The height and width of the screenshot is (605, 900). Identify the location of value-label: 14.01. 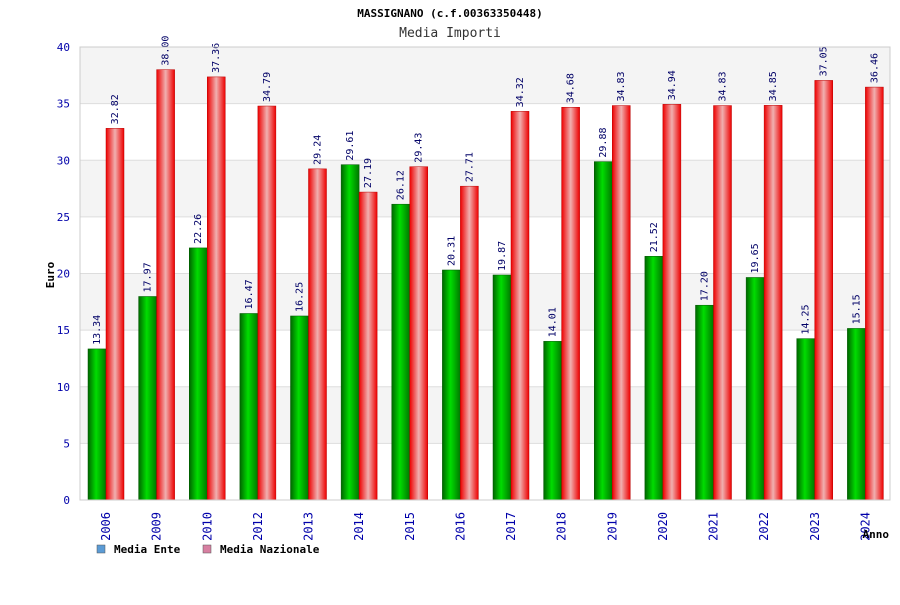
(553, 322).